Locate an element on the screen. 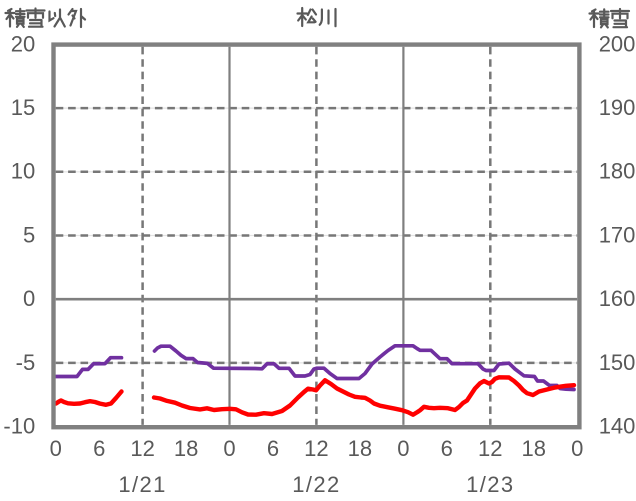 This screenshot has width=636, height=501. svg-text: 160 is located at coordinates (617, 298).